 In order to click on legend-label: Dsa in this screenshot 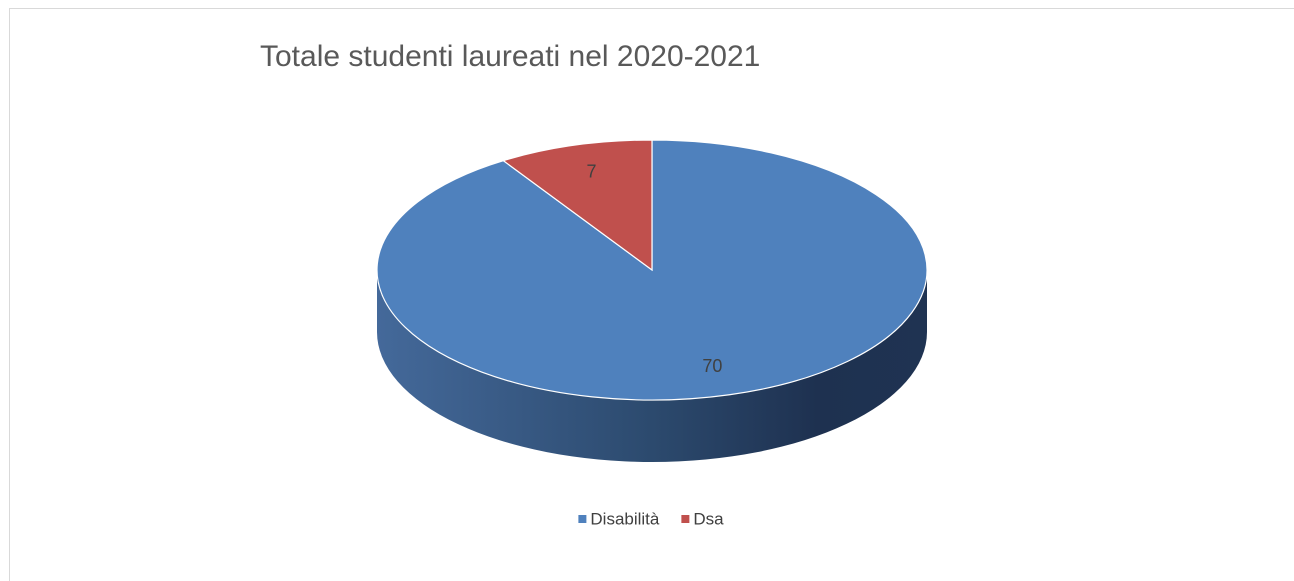, I will do `click(708, 518)`.